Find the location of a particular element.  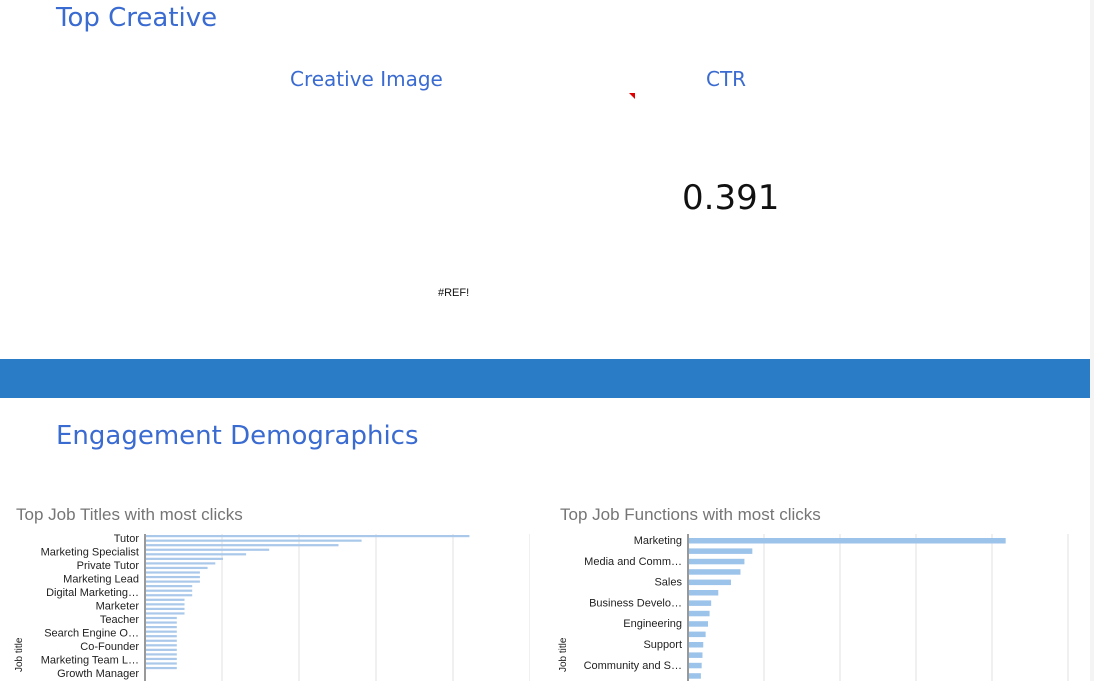

tick-label: Private Tutor is located at coordinates (108, 566).